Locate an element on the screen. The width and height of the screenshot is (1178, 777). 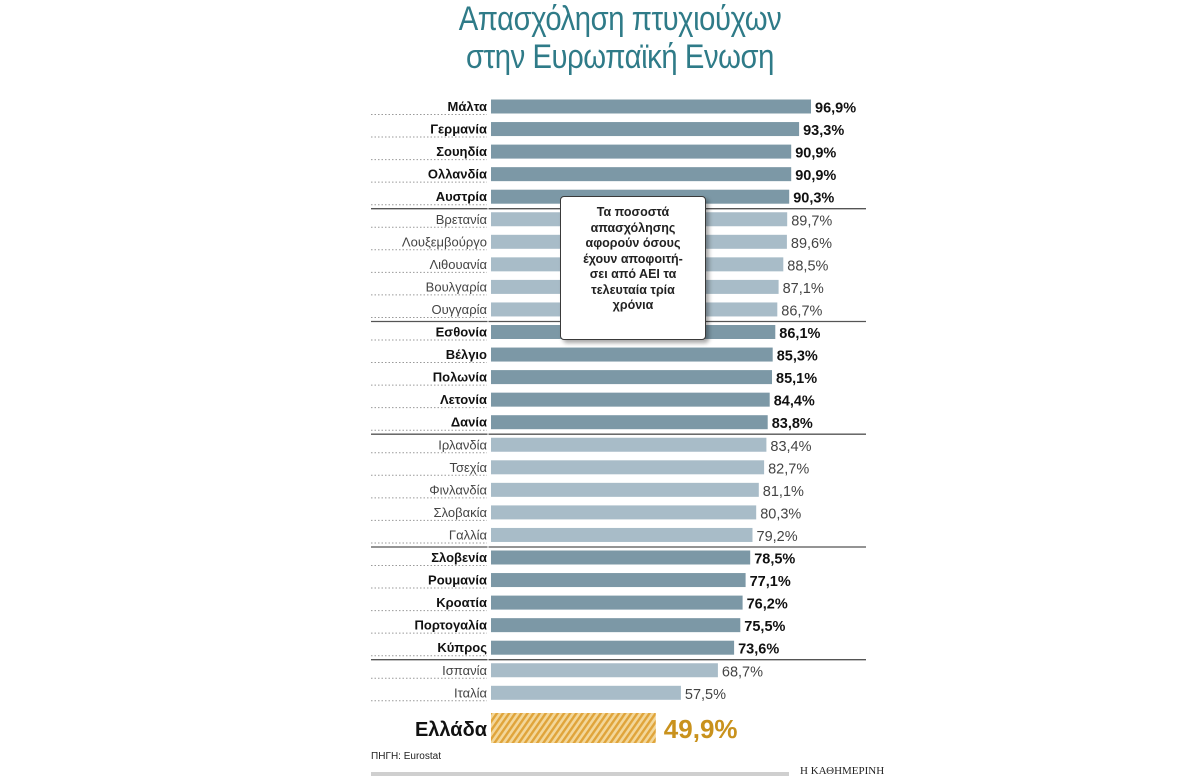
chart-title-line2: στην Ευρωπαϊκή Ενωση is located at coordinates (620, 57).